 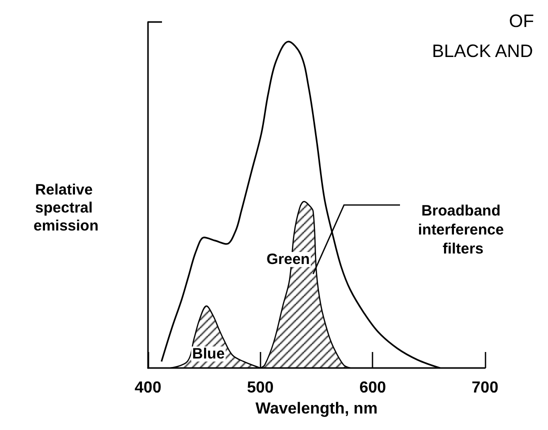 I want to click on legend-label: Blue, so click(x=208, y=353).